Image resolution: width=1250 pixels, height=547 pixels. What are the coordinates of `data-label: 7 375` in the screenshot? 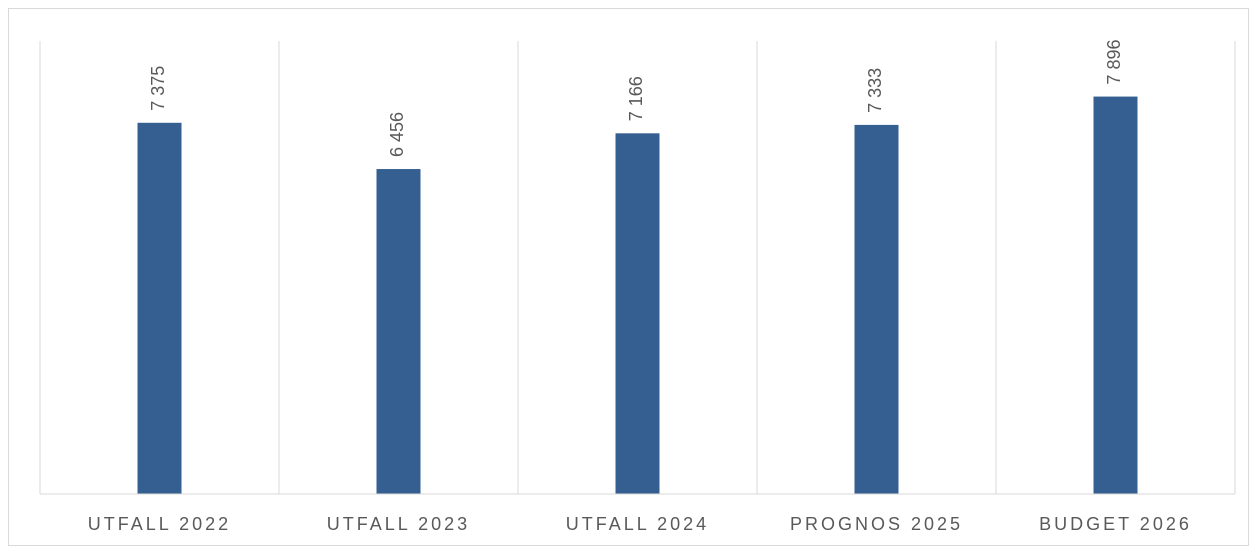 It's located at (158, 88).